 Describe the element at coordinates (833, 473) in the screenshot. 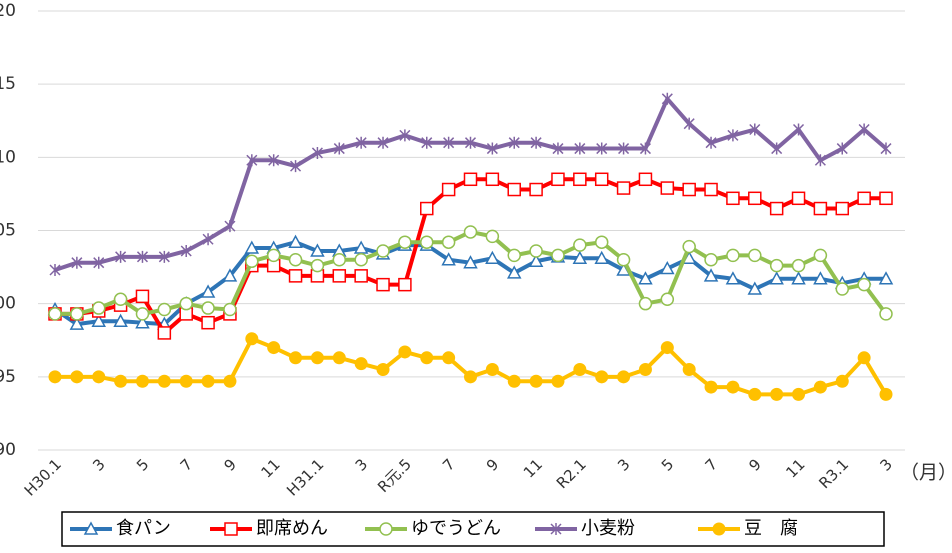

I see `x-tick-label: R3.1` at that location.